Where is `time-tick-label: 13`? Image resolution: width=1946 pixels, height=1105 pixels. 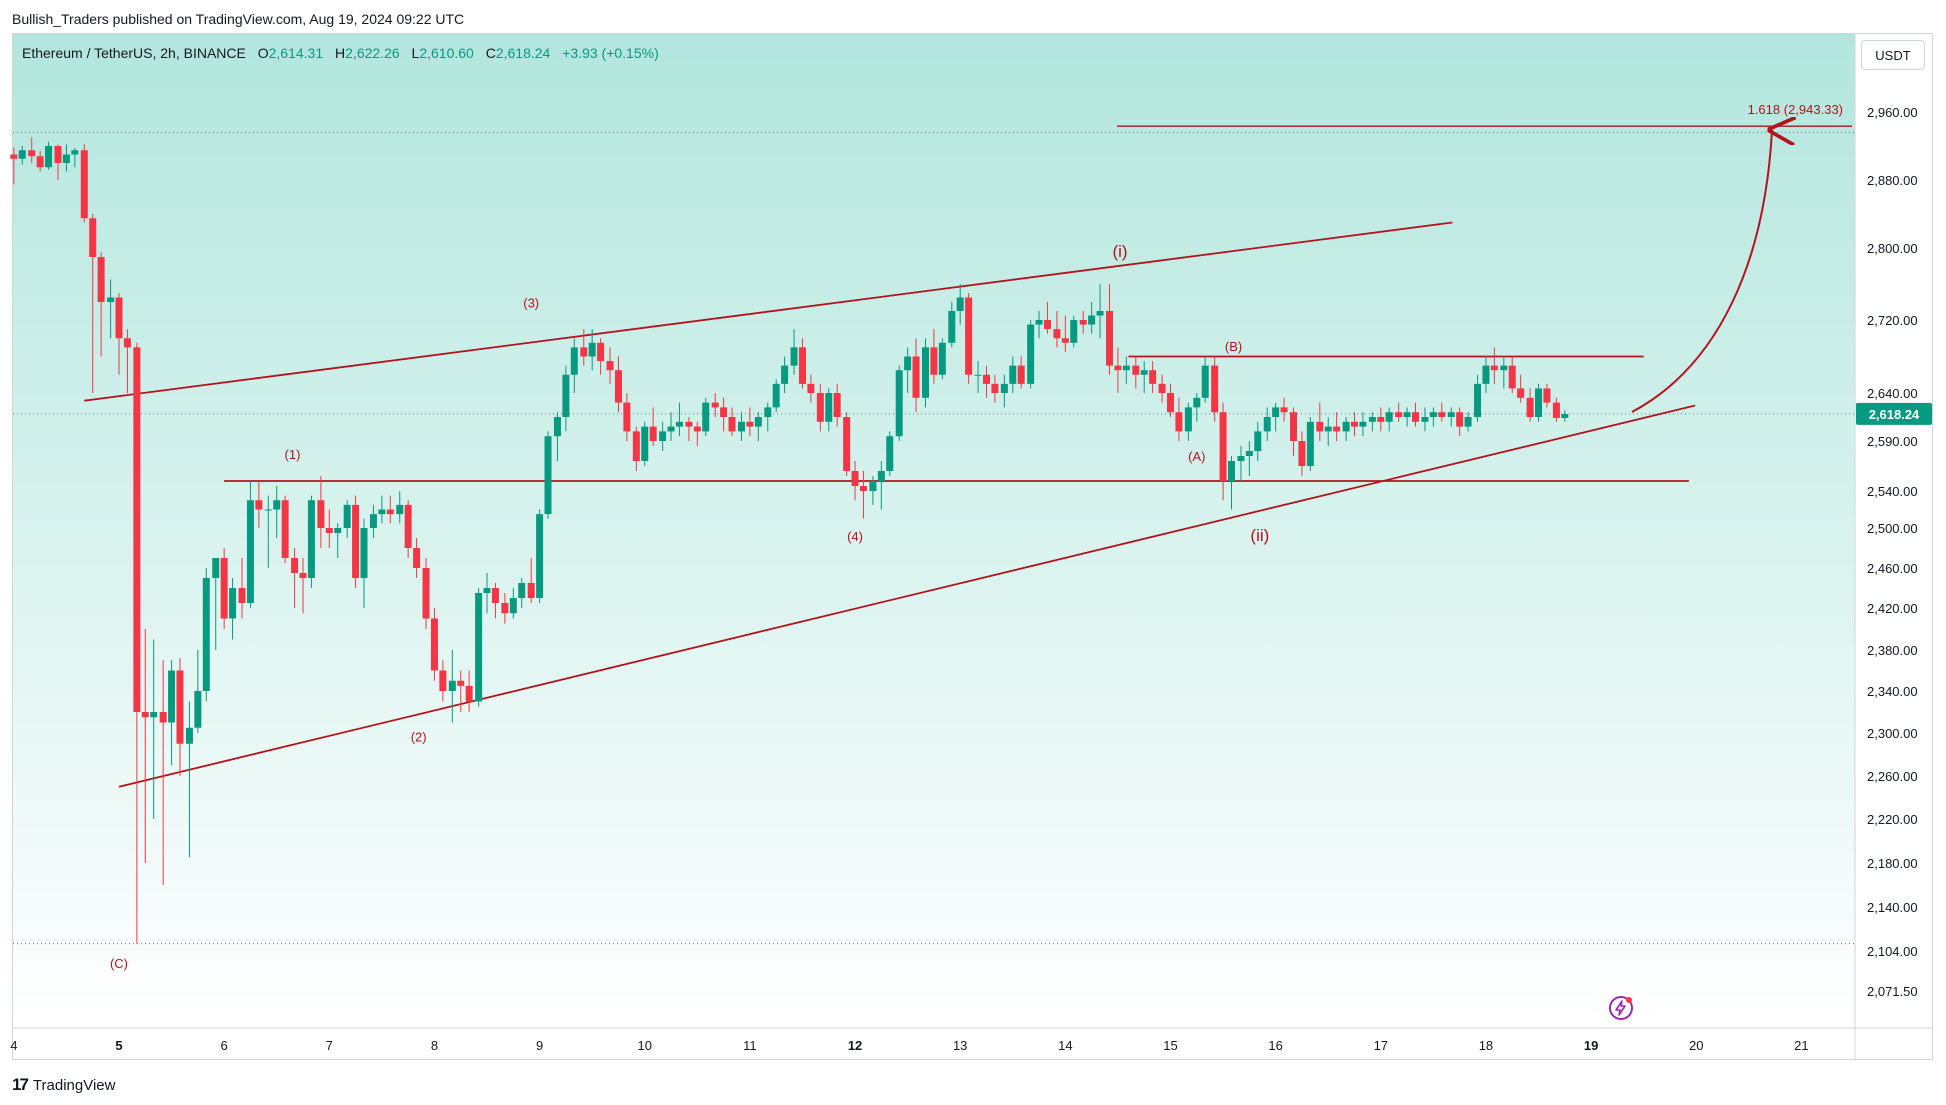 time-tick-label: 13 is located at coordinates (960, 1045).